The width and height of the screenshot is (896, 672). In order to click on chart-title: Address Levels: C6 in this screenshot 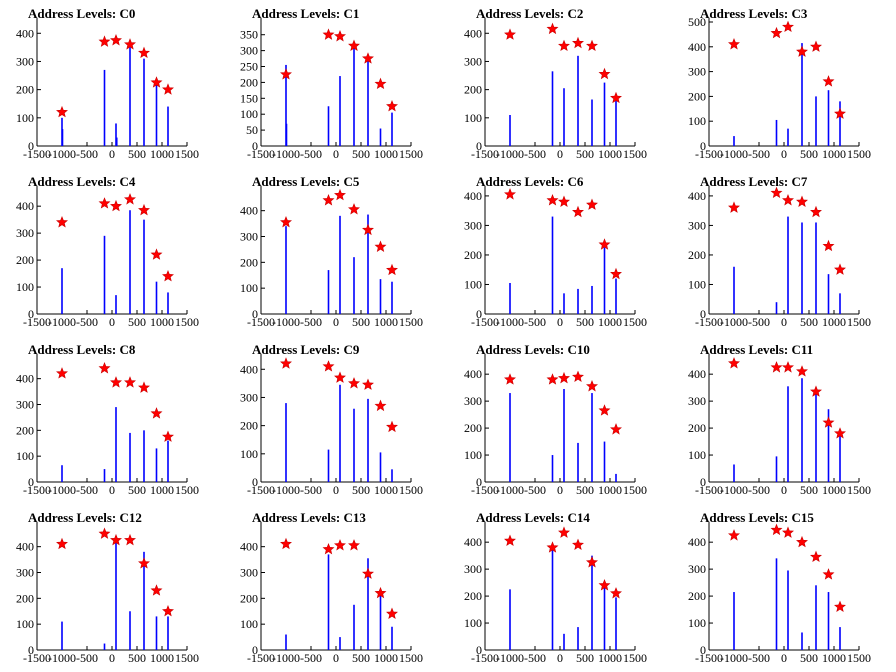, I will do `click(530, 181)`.